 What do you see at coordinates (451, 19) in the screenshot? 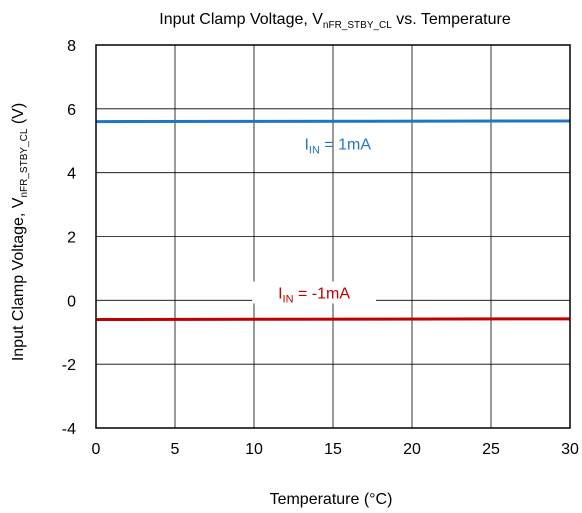
I see `chart-title-suffix: vs. Temperature` at bounding box center [451, 19].